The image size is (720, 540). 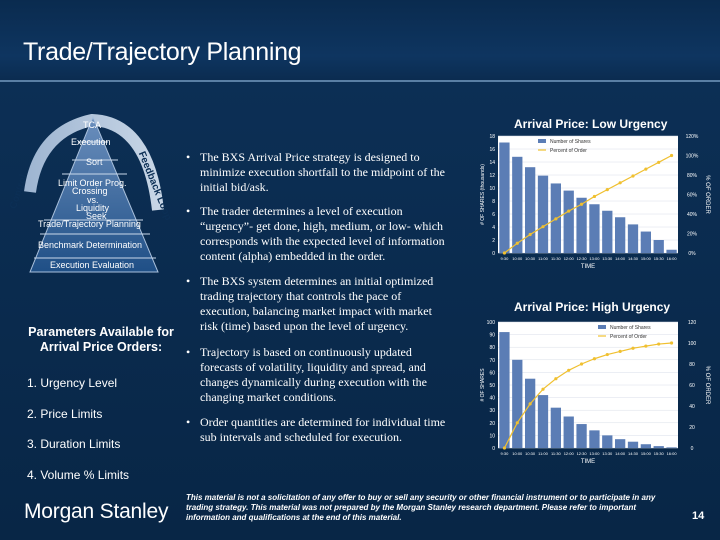 What do you see at coordinates (588, 462) in the screenshot?
I see `x-axis-label: TIME` at bounding box center [588, 462].